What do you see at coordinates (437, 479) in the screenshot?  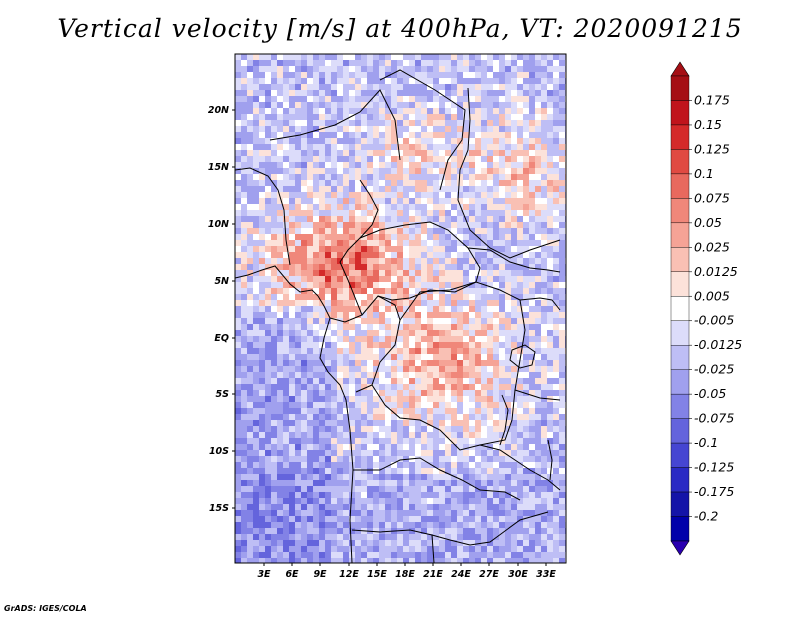 I see `border-angola` at bounding box center [437, 479].